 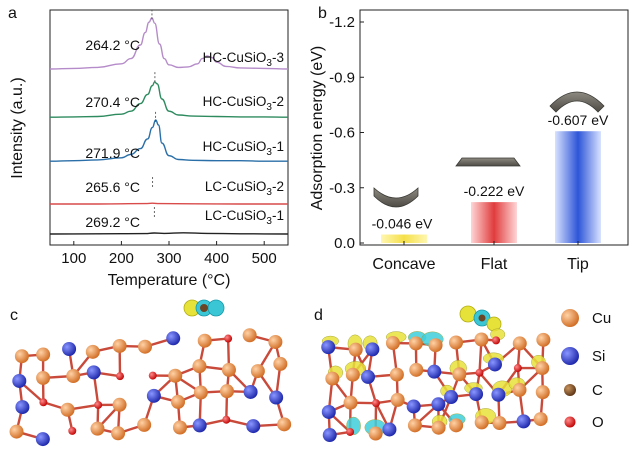 I want to click on y-tick-label: -0.3, so click(x=342, y=188).